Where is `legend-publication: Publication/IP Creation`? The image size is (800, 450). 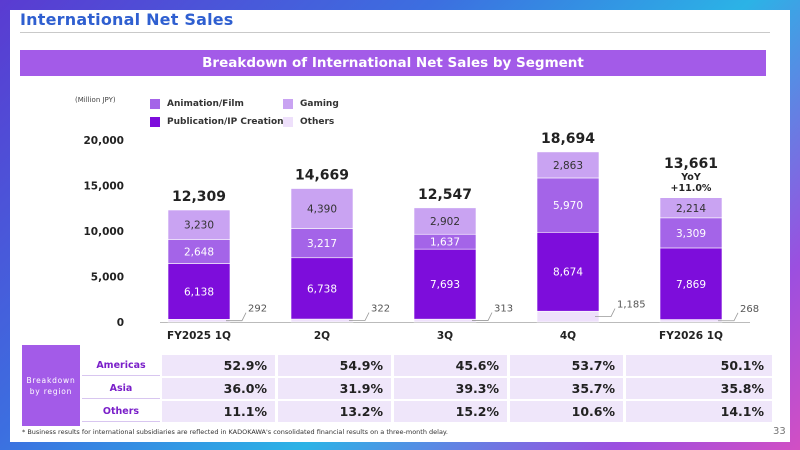
legend-publication: Publication/IP Creation is located at coordinates (217, 122).